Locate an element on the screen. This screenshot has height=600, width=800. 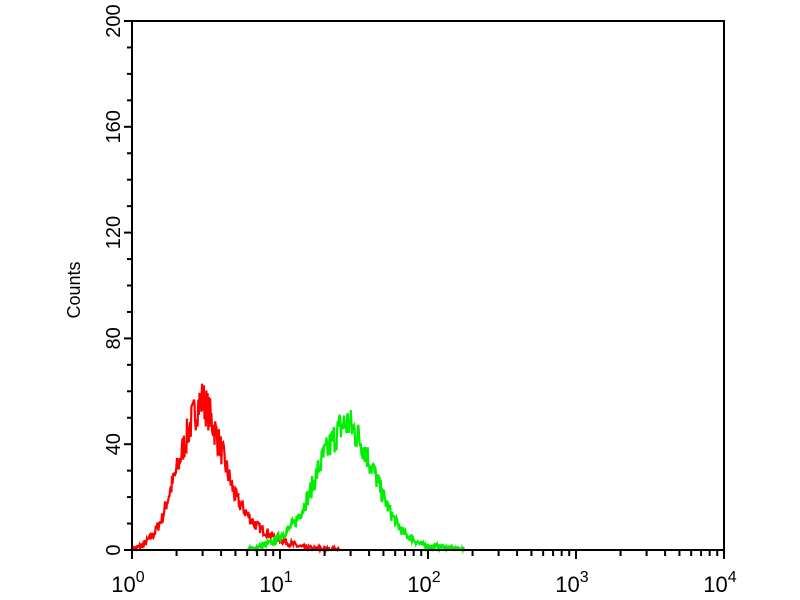
y-tick-label: 40 is located at coordinates (114, 444).